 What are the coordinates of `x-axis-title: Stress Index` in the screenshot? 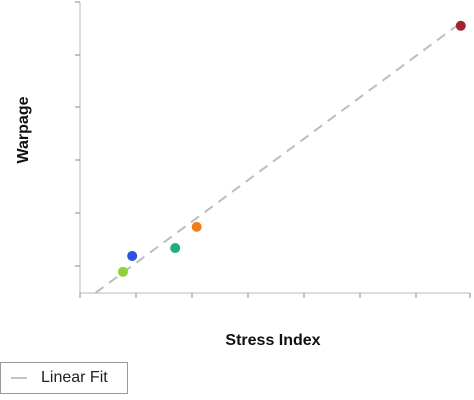 It's located at (272, 340).